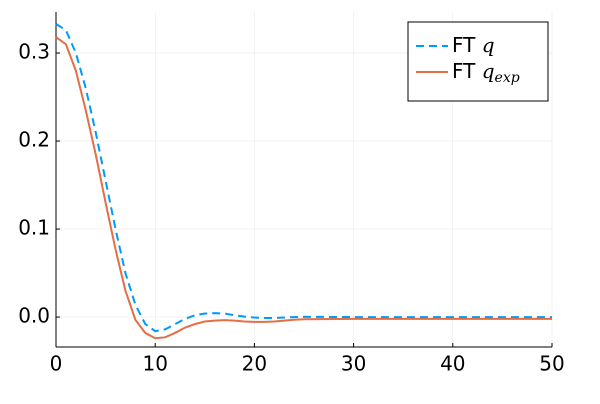 The image size is (600, 404). What do you see at coordinates (34, 140) in the screenshot?
I see `y-tick-label: 0.2` at bounding box center [34, 140].